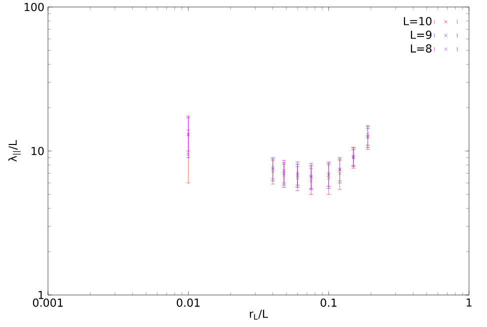 The height and width of the screenshot is (327, 487). What do you see at coordinates (421, 34) in the screenshot?
I see `legend-label: L=9` at bounding box center [421, 34].